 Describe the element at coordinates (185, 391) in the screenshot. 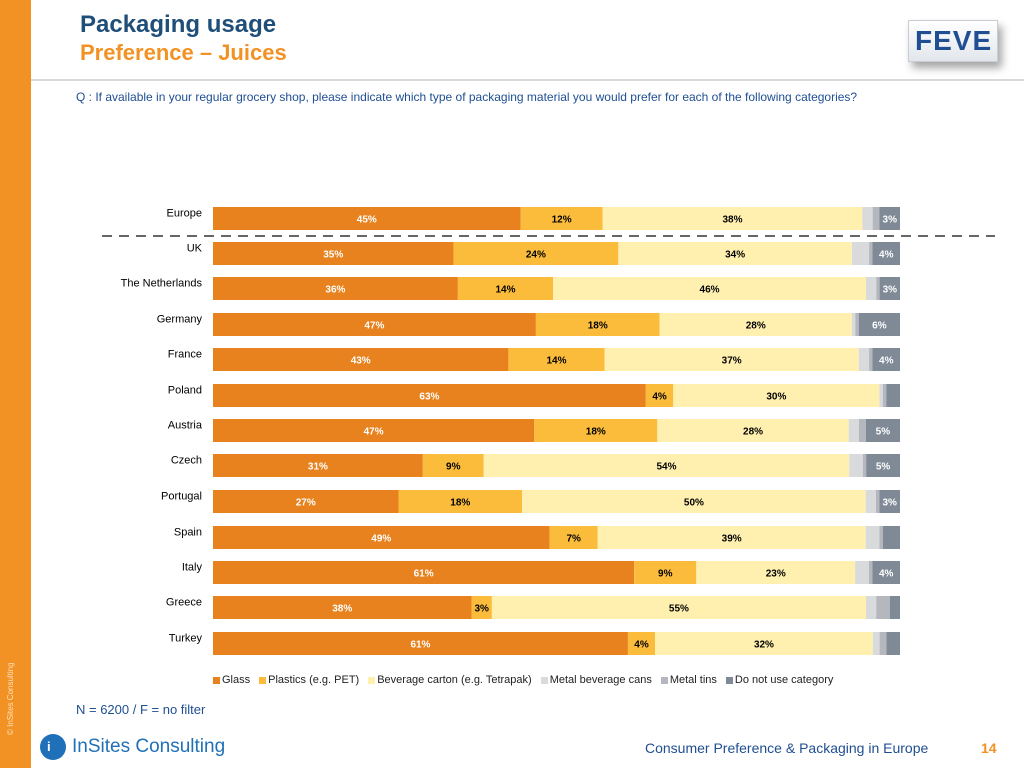

I see `category-label: Poland` at that location.